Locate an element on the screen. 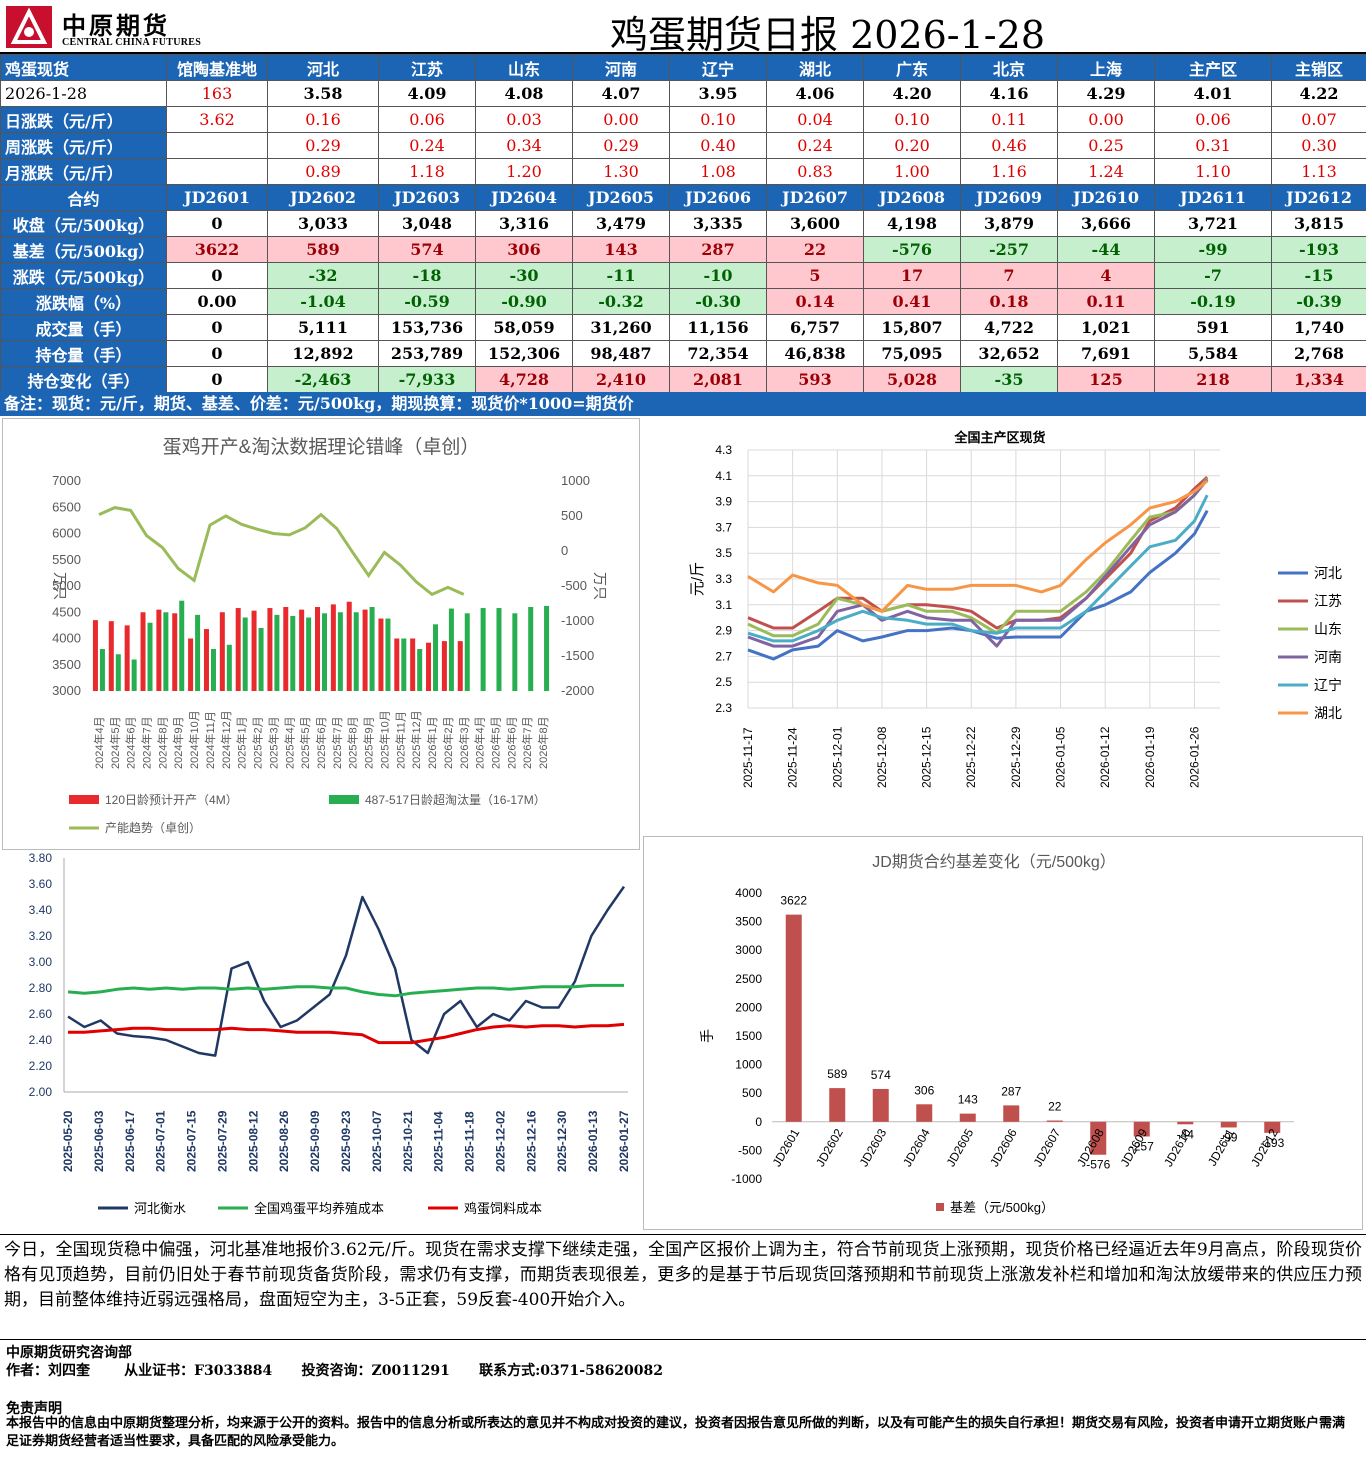 The height and width of the screenshot is (1465, 1366). futures-cell: 3,033 is located at coordinates (323, 223).